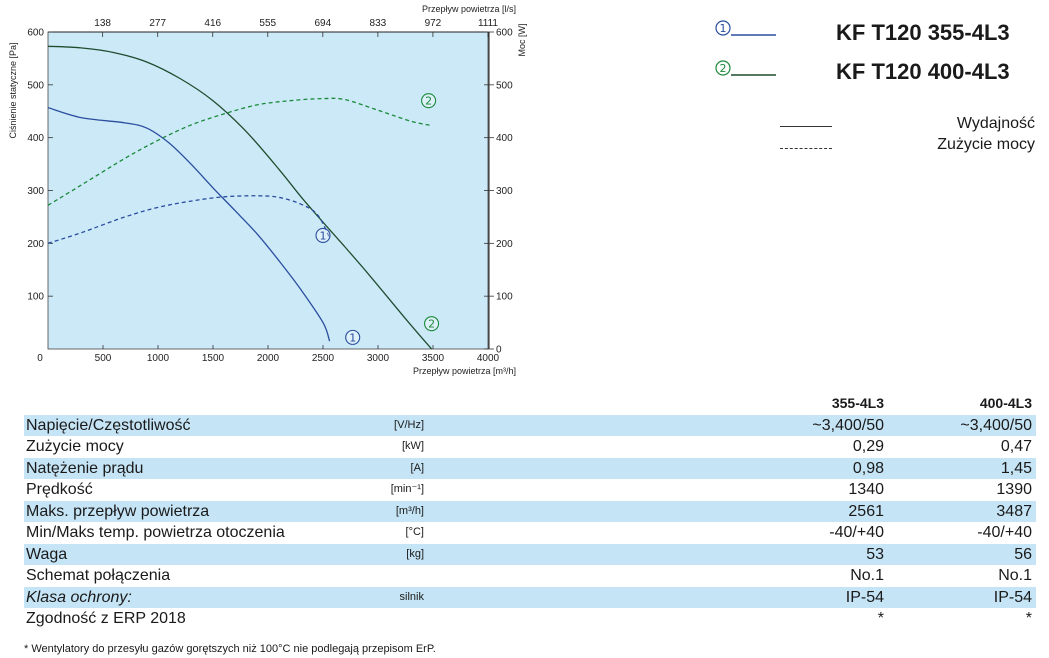 The image size is (1049, 658). Describe the element at coordinates (1005, 403) in the screenshot. I see `column-header-400: 400-4L3` at that location.